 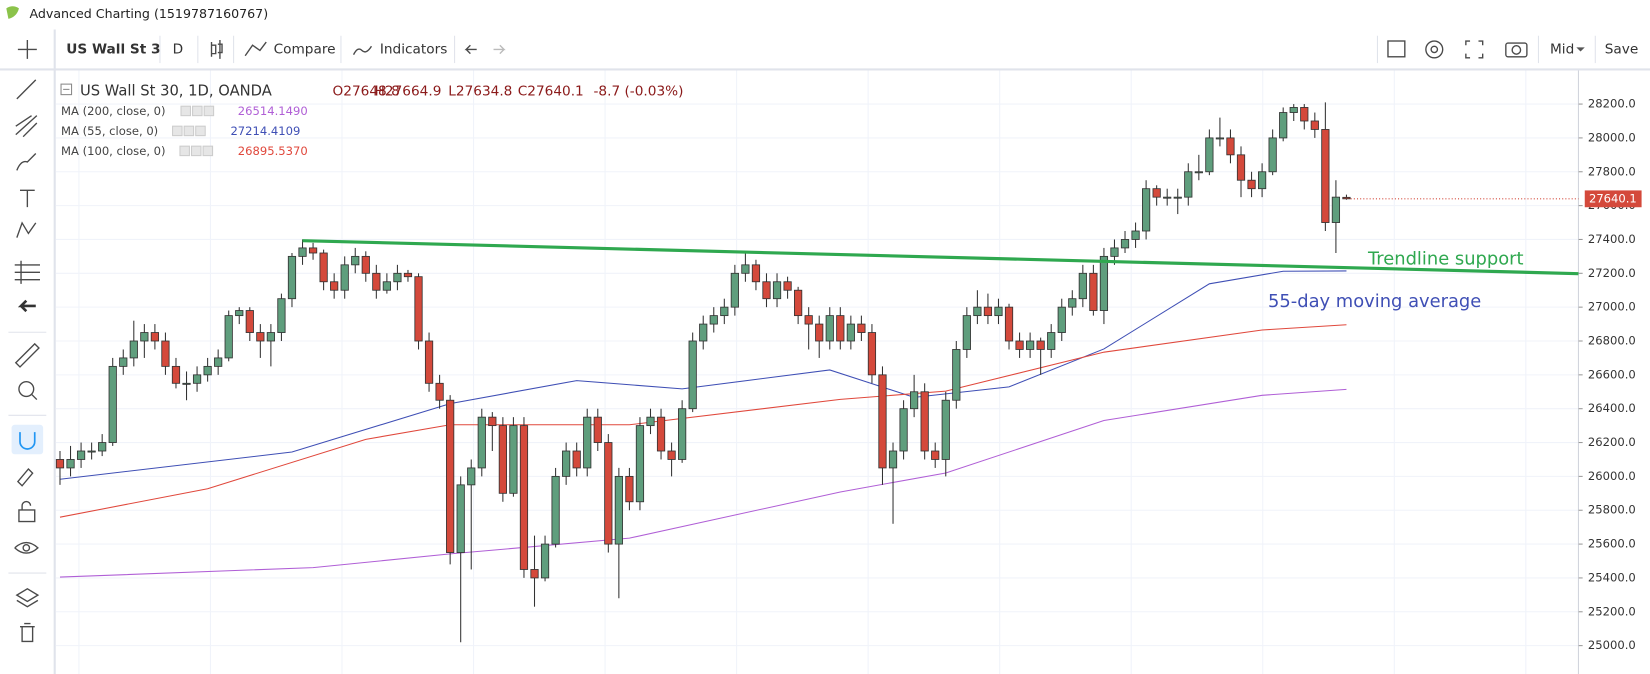 I want to click on layers-tool, so click(x=27, y=598).